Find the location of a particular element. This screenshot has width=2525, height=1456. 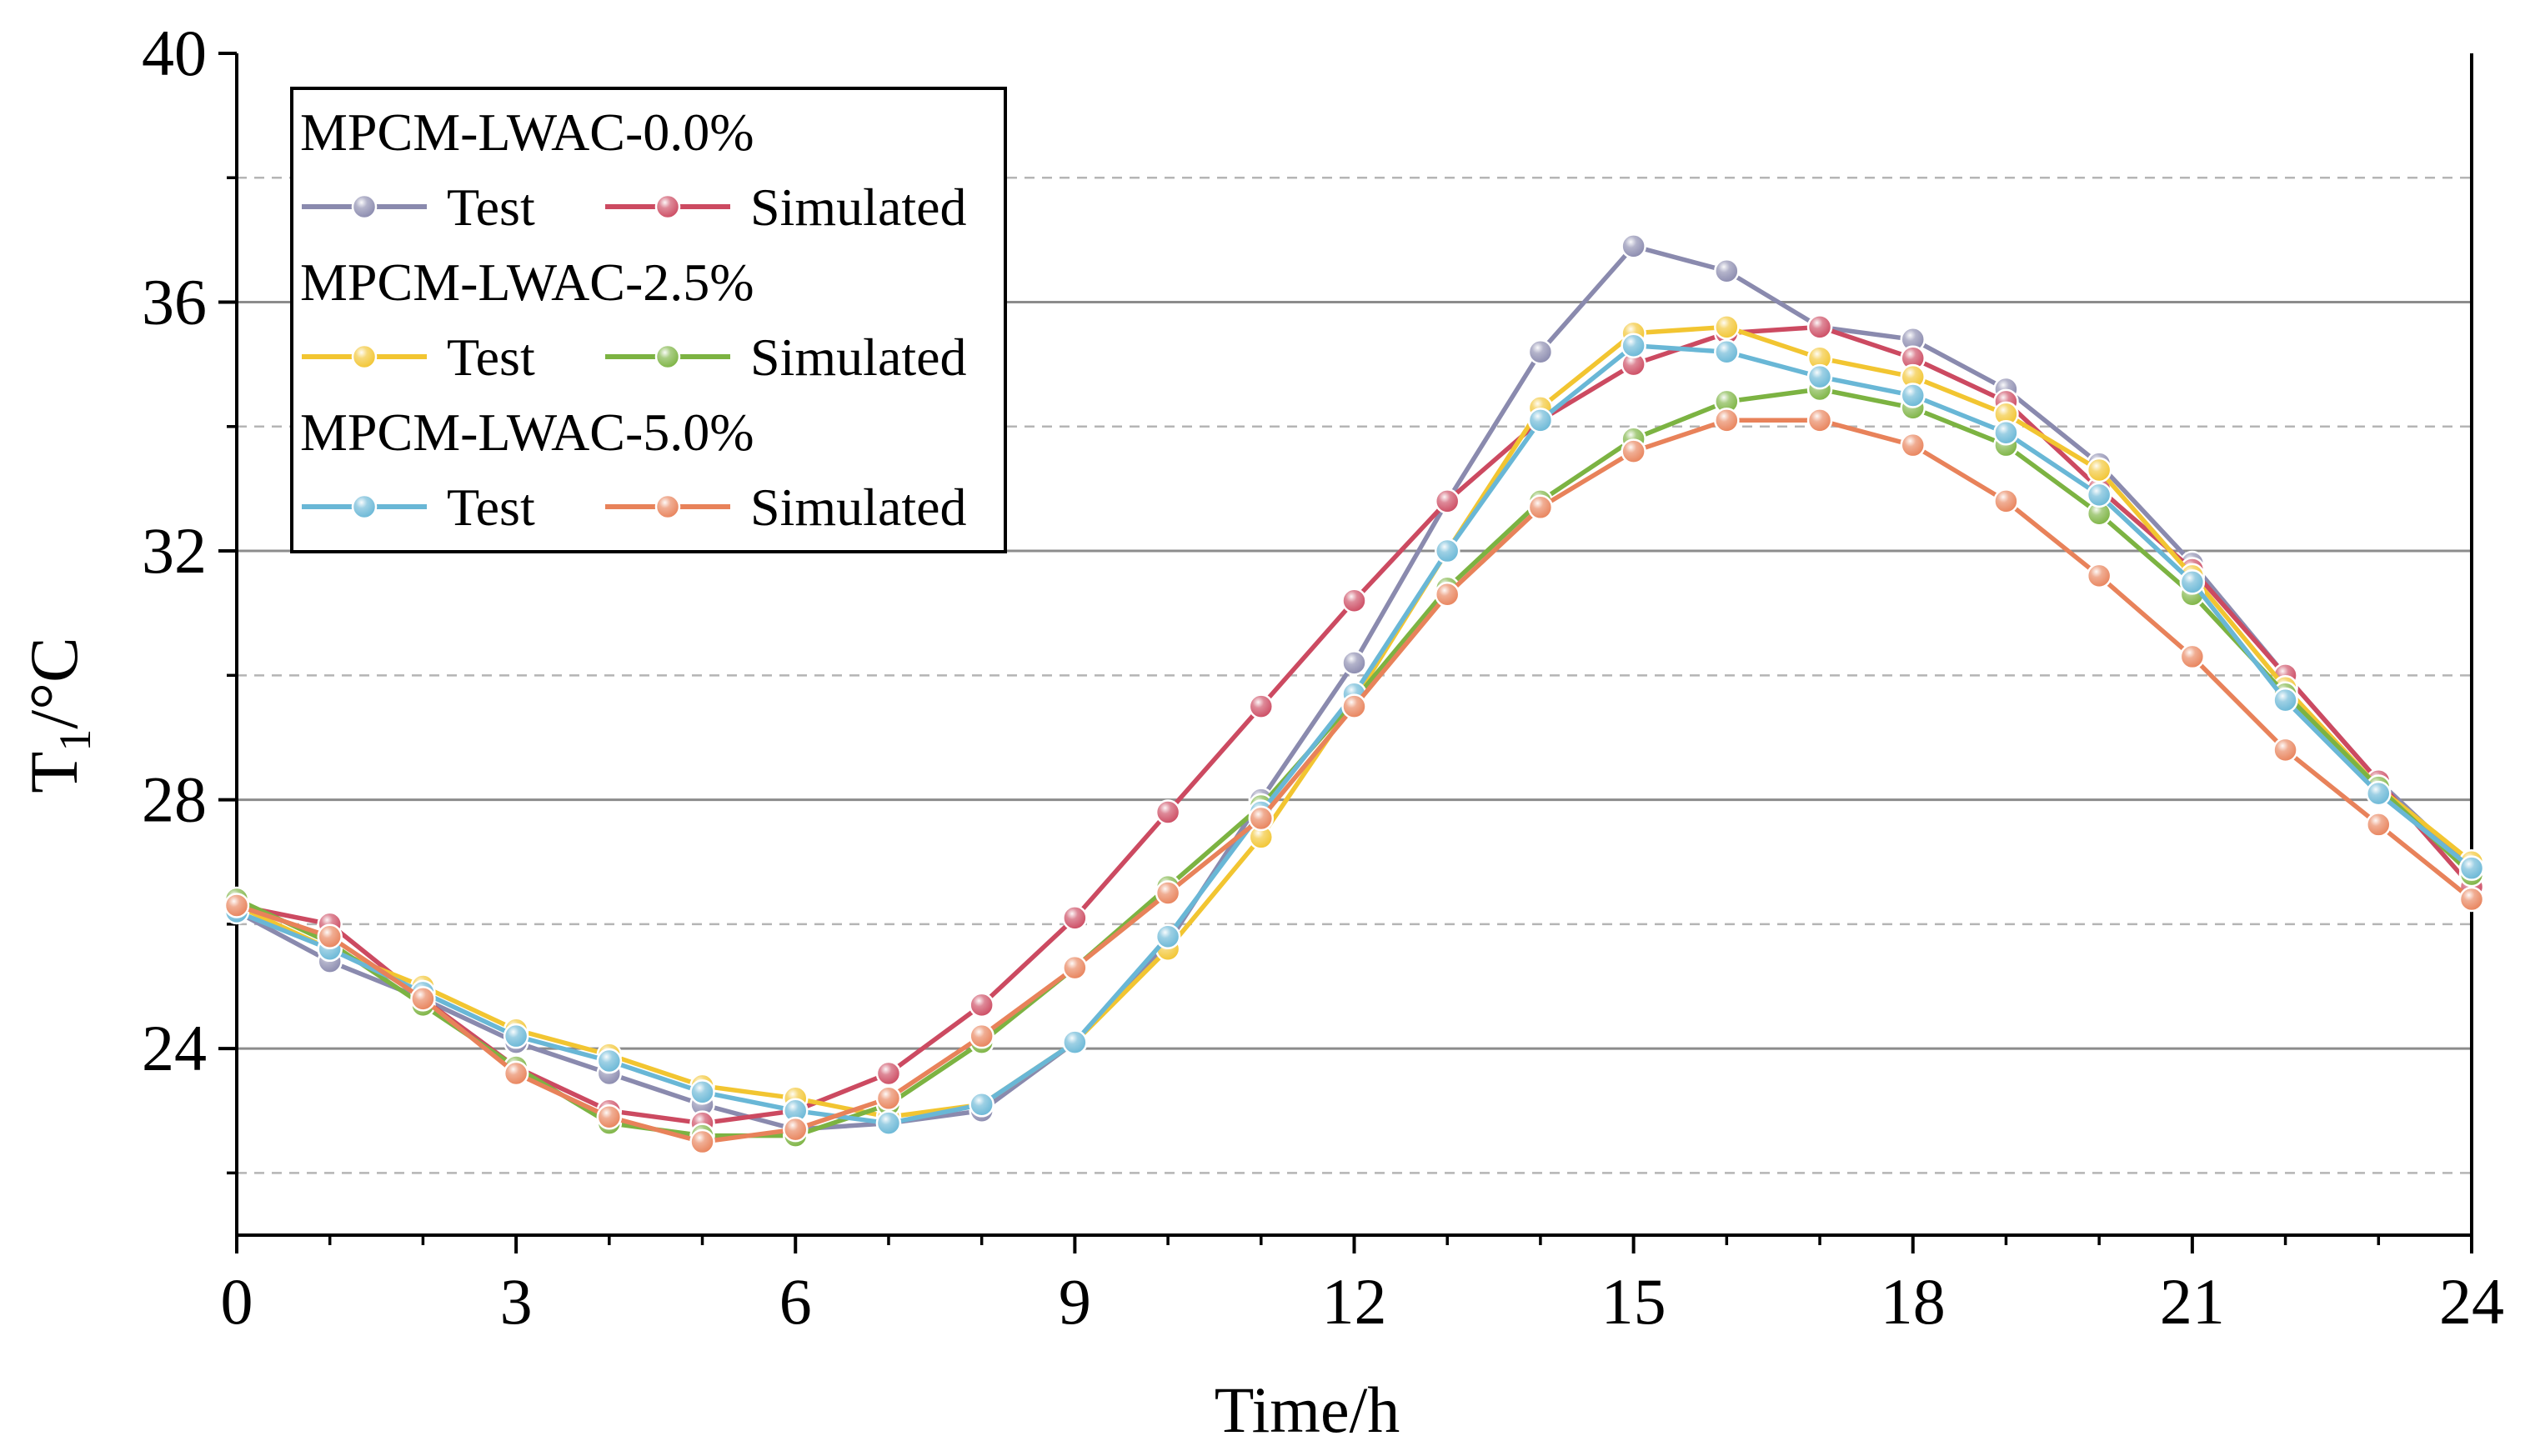

legend-entry-label: Simulated is located at coordinates (858, 507).